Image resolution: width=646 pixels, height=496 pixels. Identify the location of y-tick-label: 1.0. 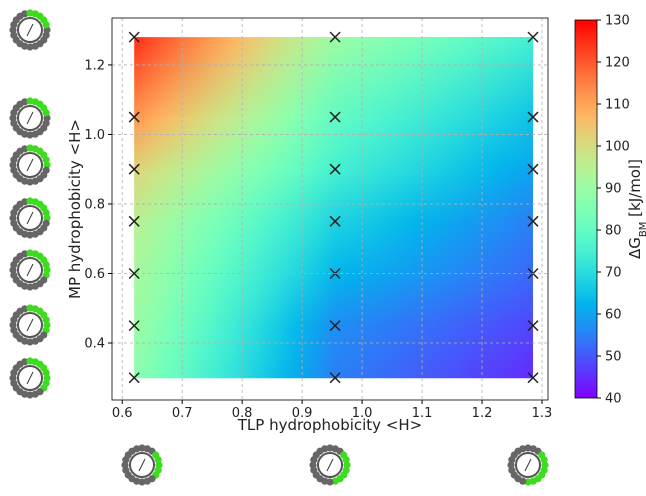
(94, 135).